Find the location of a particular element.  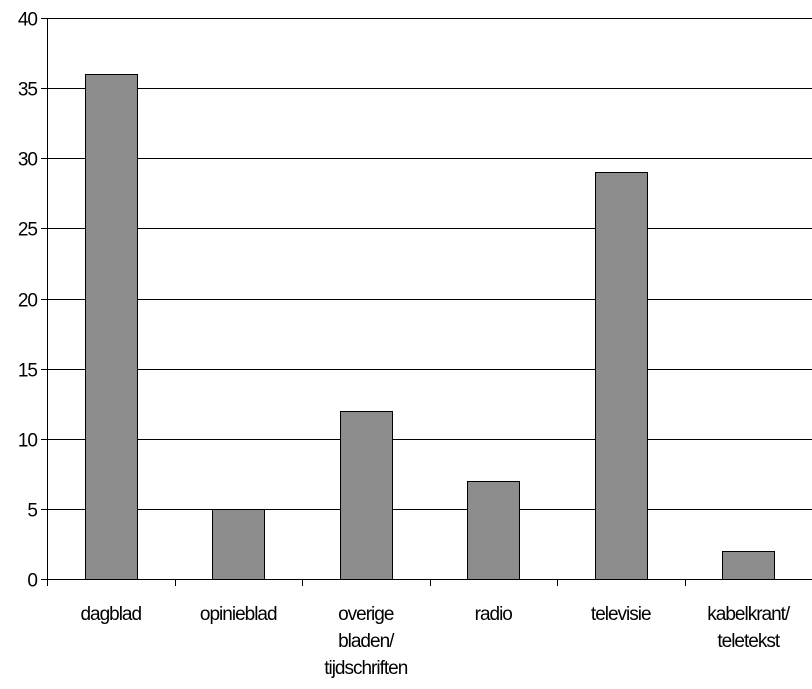

x-category-label: dagblad is located at coordinates (110, 614).